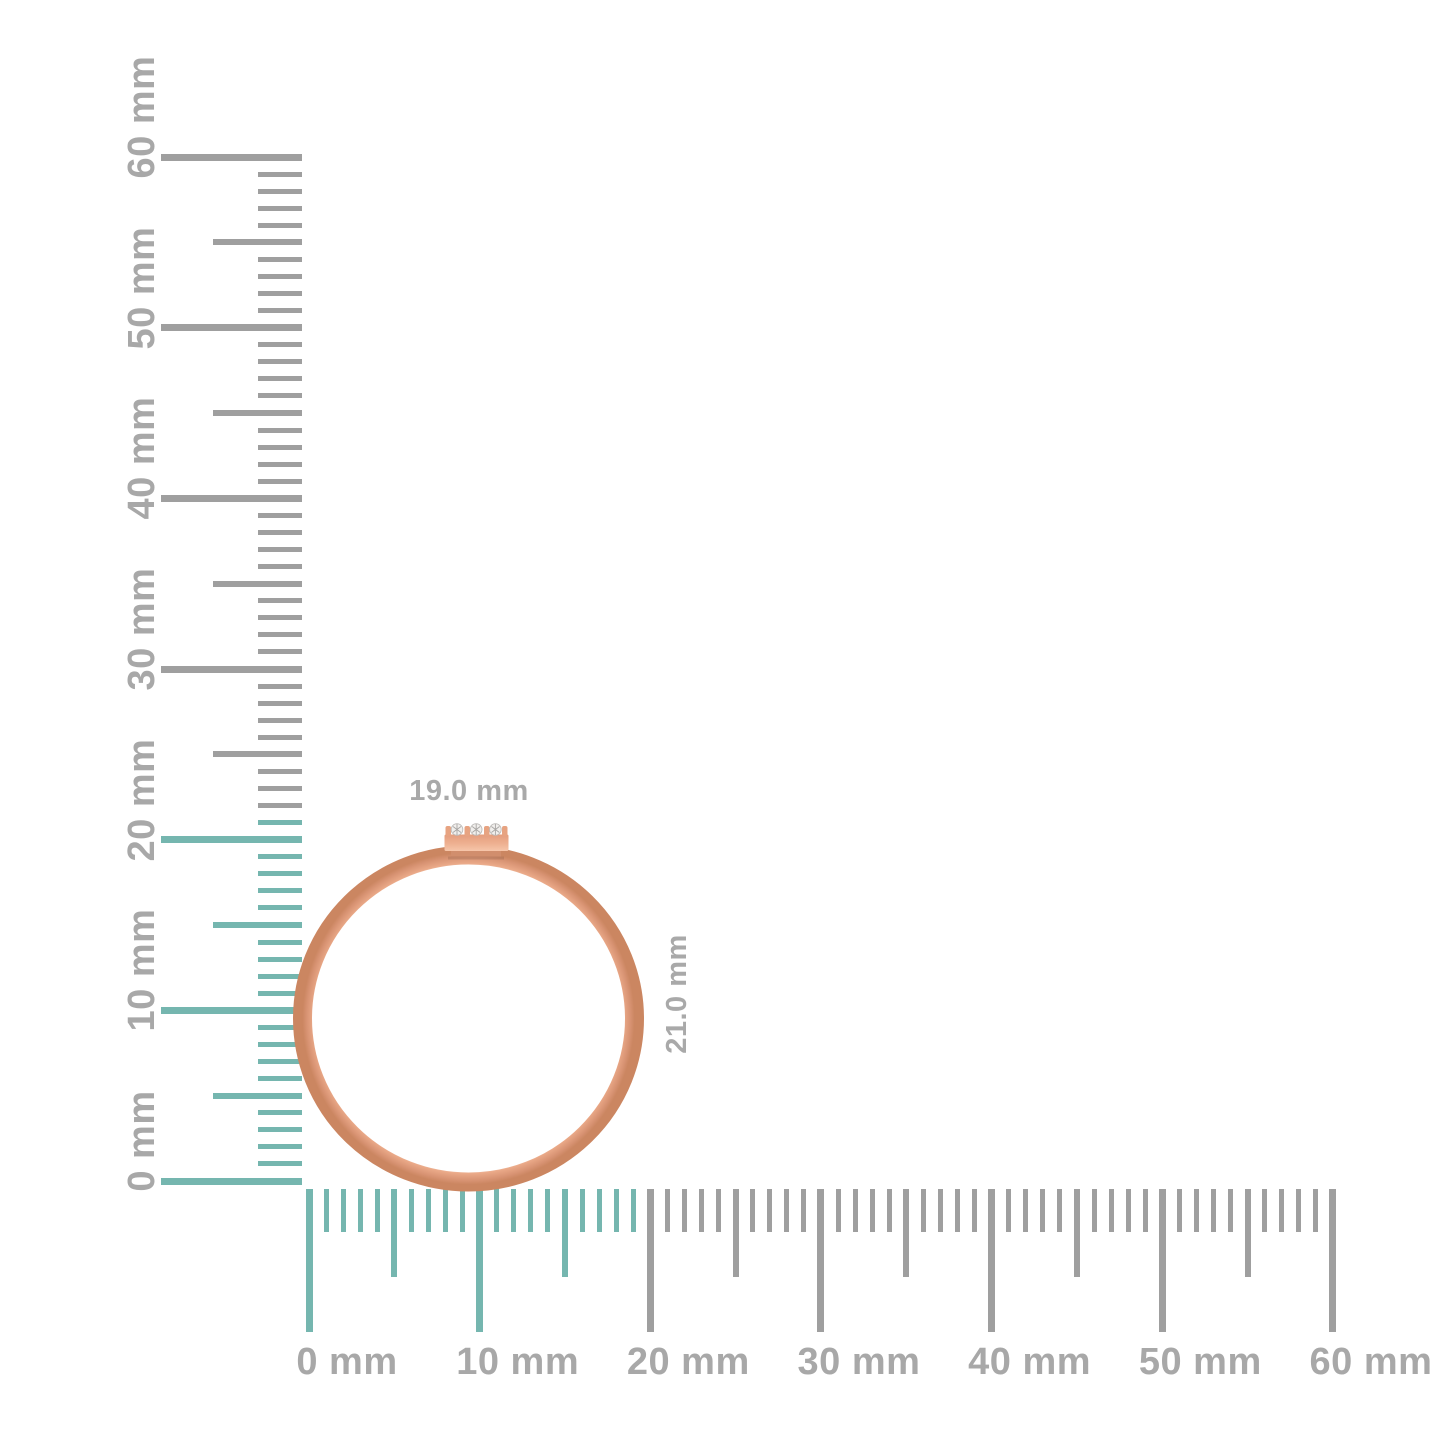 This screenshot has width=1445, height=1445. I want to click on ring-band, so click(468, 1018).